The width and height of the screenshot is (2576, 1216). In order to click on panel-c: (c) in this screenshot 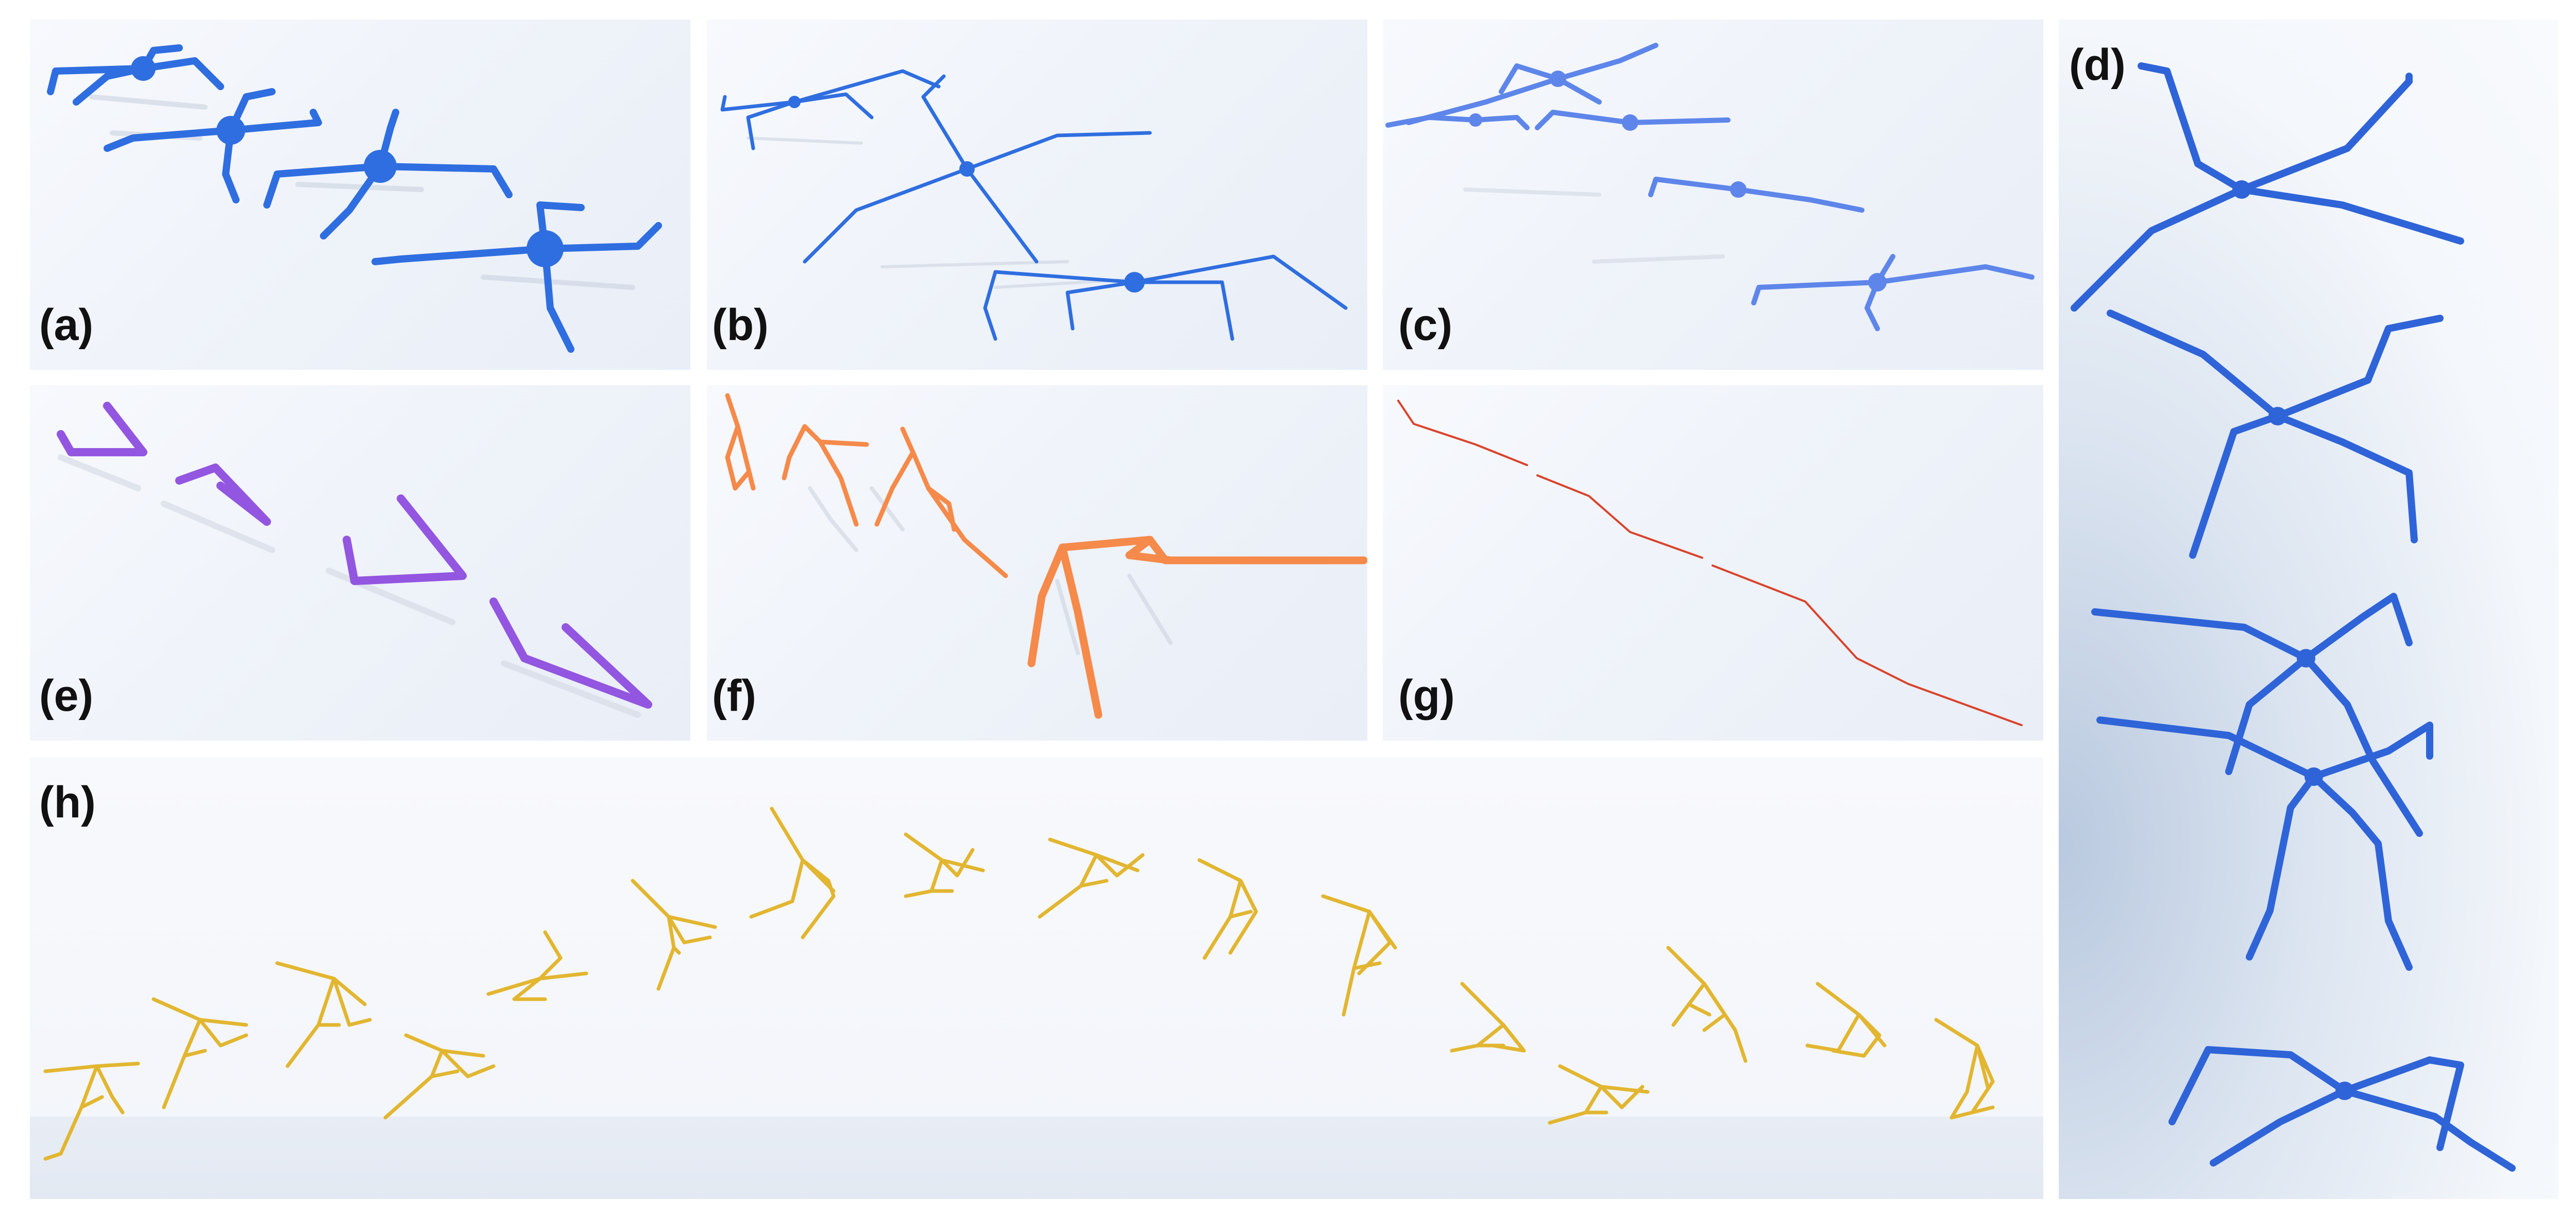, I will do `click(1713, 195)`.